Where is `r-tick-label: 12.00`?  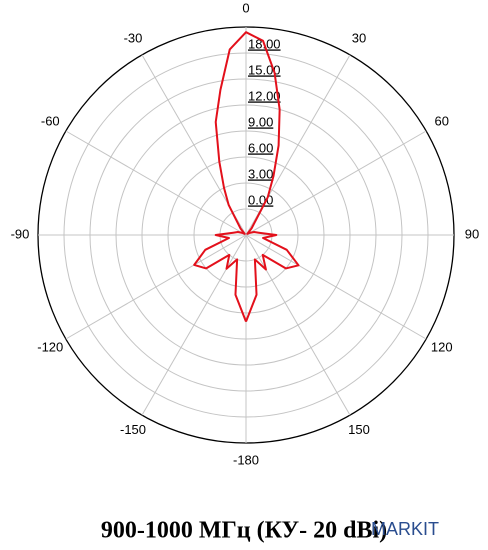 r-tick-label: 12.00 is located at coordinates (264, 95).